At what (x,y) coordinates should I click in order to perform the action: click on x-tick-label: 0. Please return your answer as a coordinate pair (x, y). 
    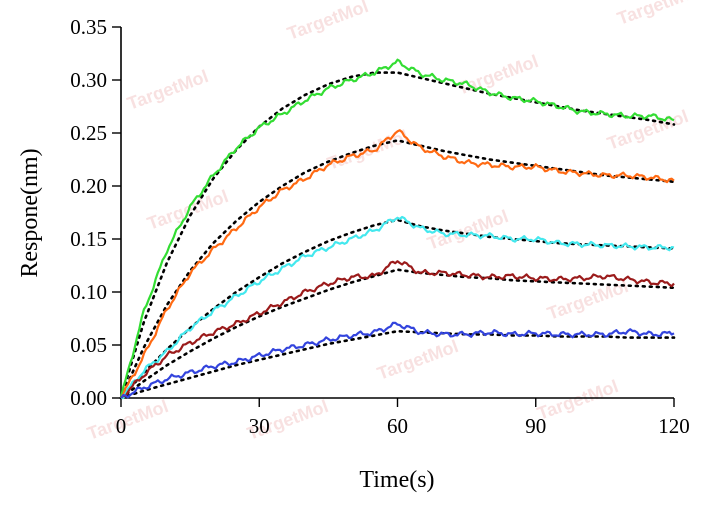
    Looking at the image, I should click on (121, 426).